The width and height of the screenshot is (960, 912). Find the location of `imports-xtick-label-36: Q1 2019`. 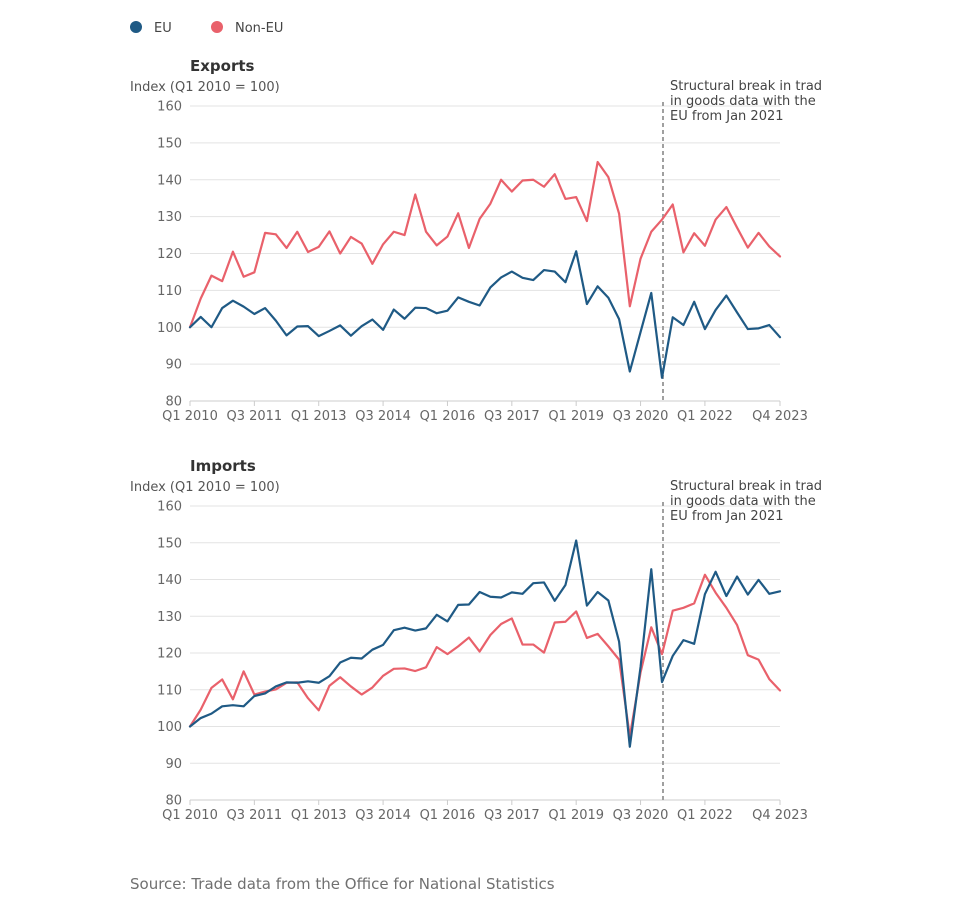

imports-xtick-label-36: Q1 2019 is located at coordinates (576, 815).